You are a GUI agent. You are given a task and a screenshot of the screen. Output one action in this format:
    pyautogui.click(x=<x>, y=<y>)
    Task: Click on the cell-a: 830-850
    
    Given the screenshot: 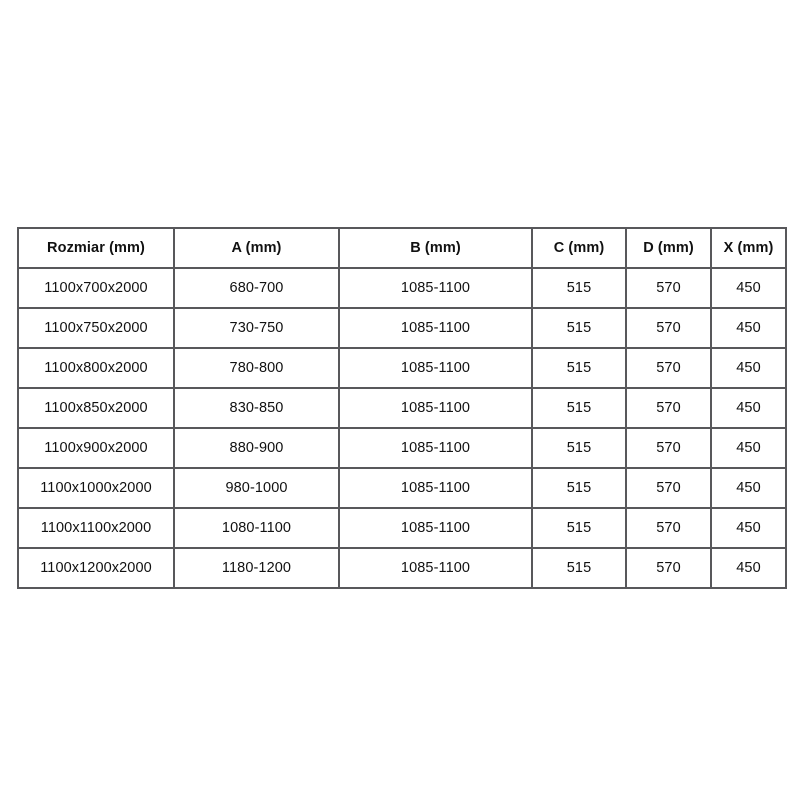 What is the action you would take?
    pyautogui.click(x=256, y=408)
    